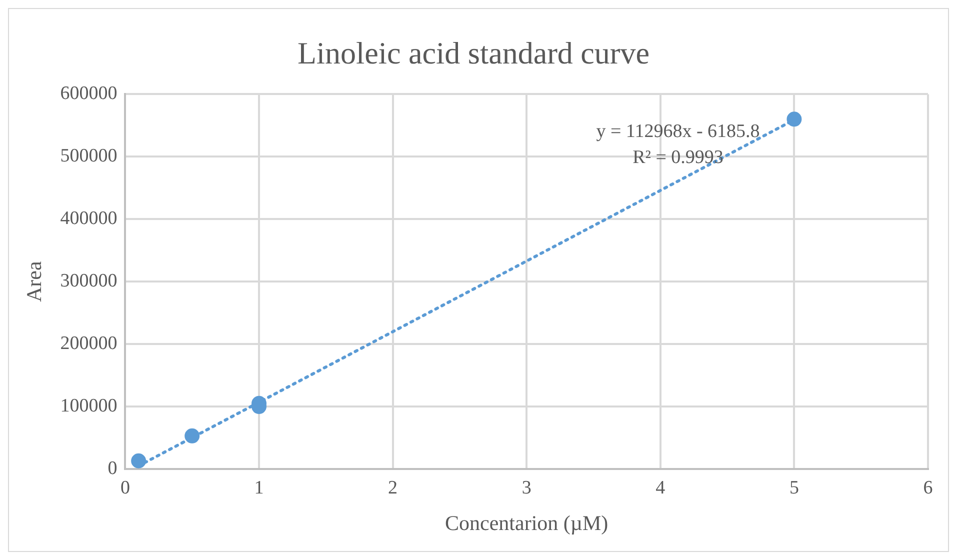 This screenshot has height=560, width=957. I want to click on y-tick-label: 400000, so click(89, 219).